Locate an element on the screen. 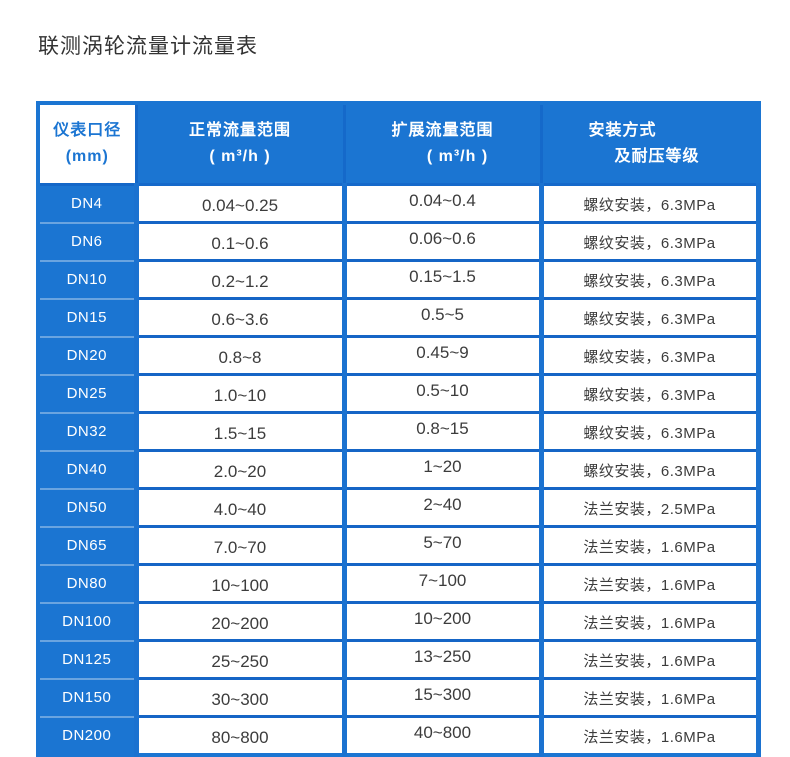 This screenshot has height=757, width=790. cell-normal-range: 80~800 is located at coordinates (240, 736).